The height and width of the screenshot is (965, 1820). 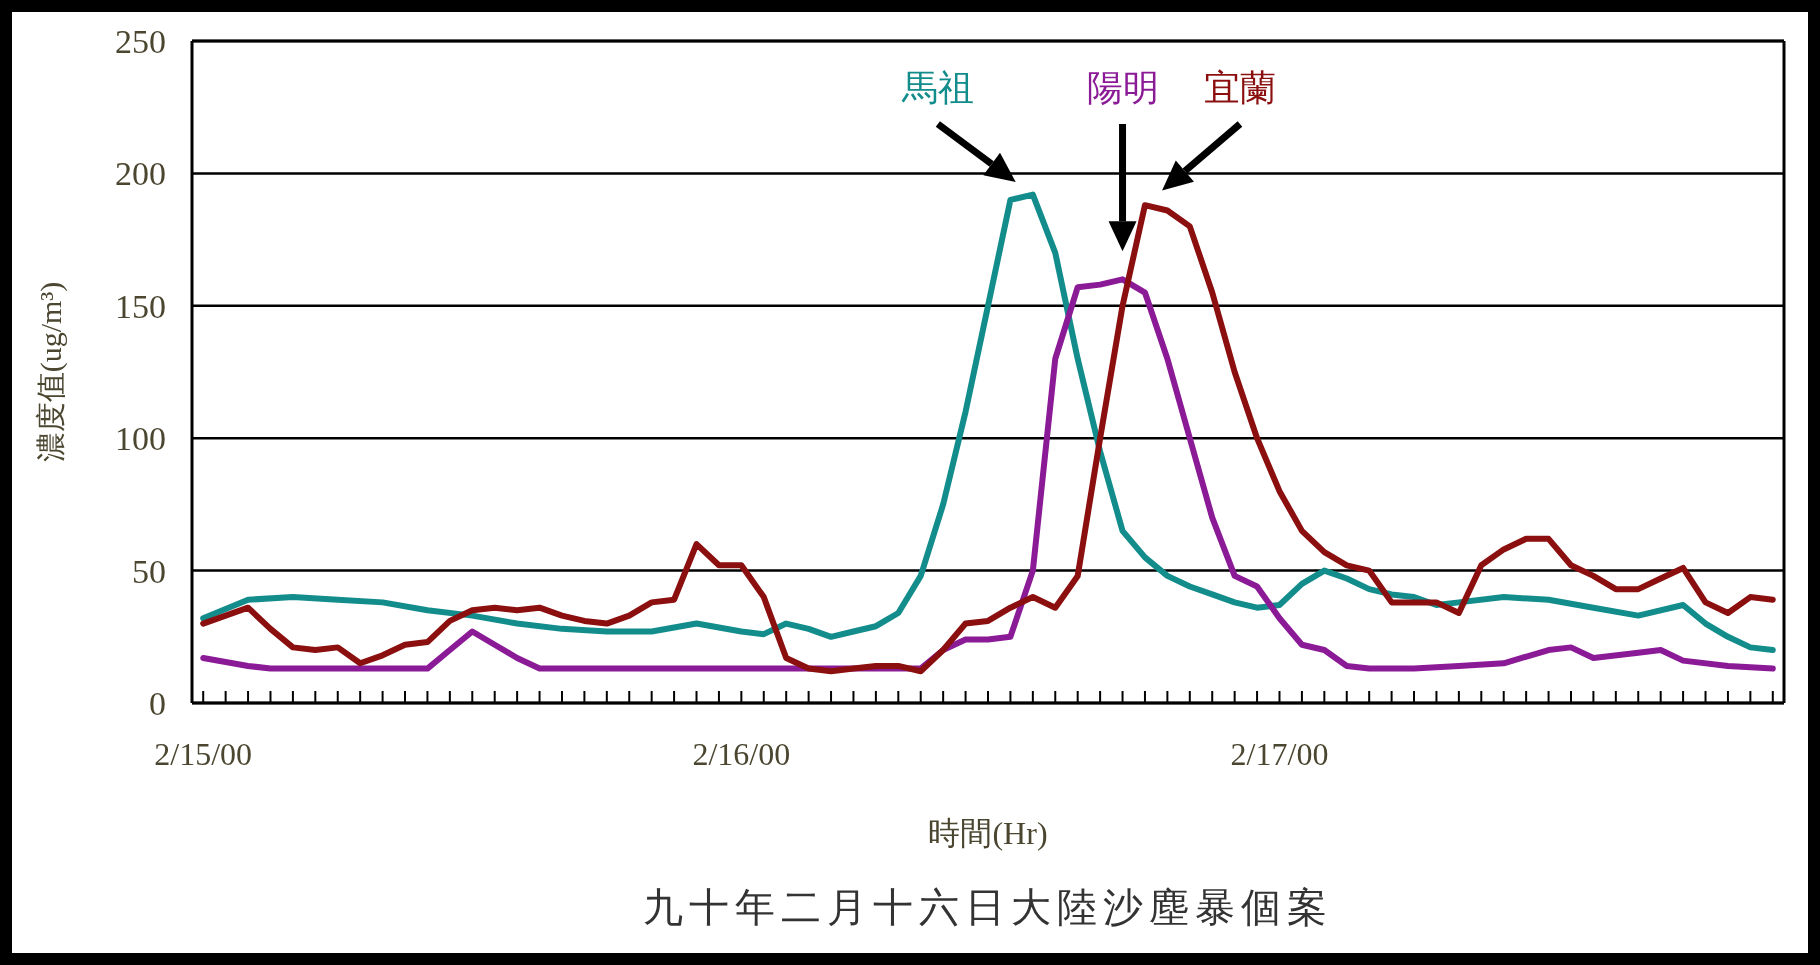 What do you see at coordinates (203, 754) in the screenshot?
I see `x-tick-label: 2/15/00` at bounding box center [203, 754].